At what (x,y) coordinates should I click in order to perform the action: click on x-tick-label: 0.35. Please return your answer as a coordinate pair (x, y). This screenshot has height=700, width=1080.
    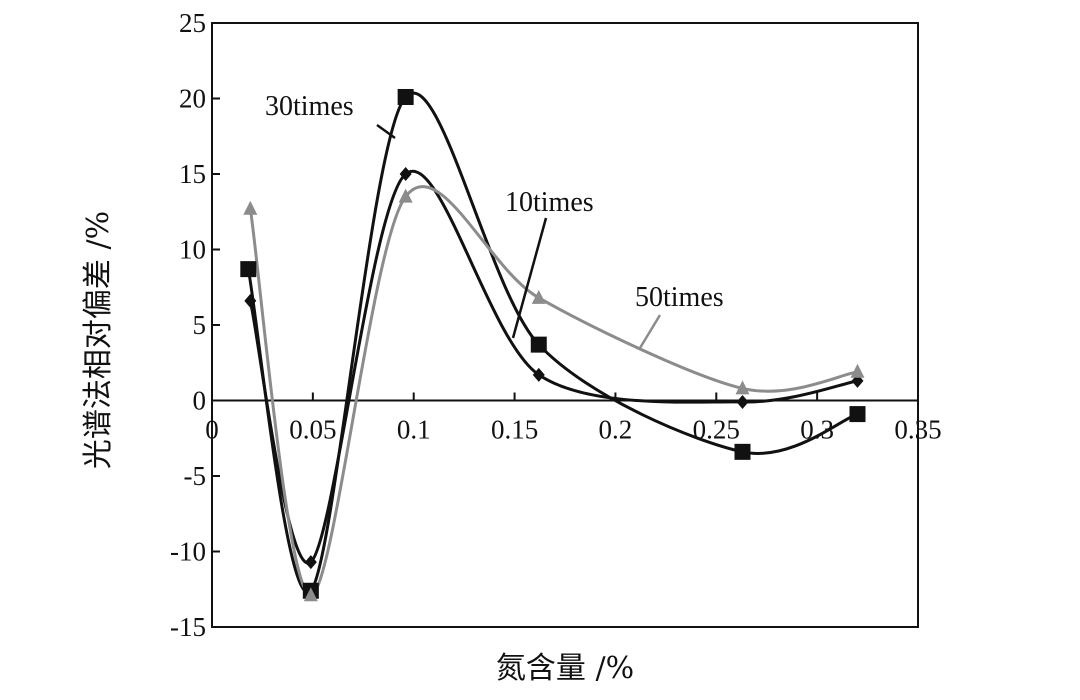
    Looking at the image, I should click on (917, 430).